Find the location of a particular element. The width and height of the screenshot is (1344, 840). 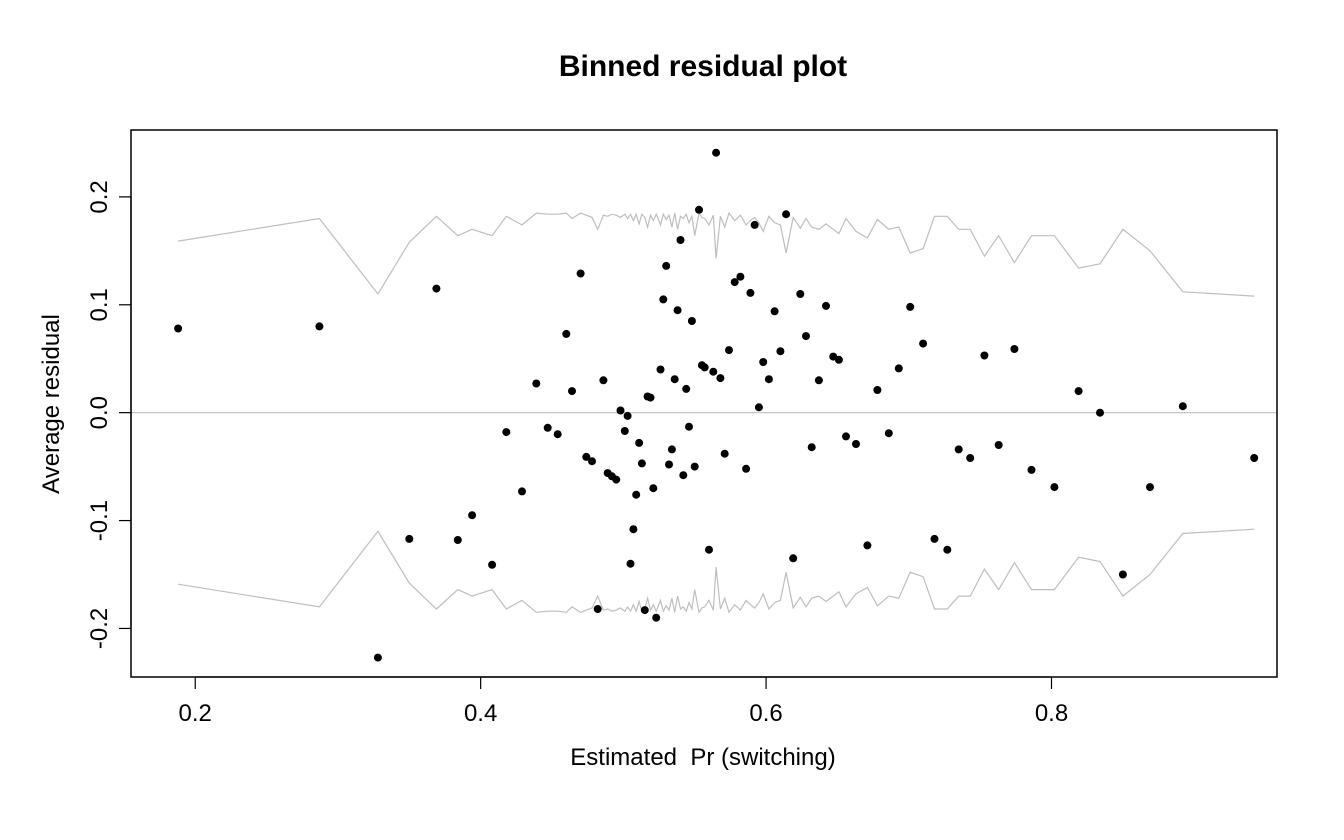

y-axis-label: Average residual is located at coordinates (51, 404).